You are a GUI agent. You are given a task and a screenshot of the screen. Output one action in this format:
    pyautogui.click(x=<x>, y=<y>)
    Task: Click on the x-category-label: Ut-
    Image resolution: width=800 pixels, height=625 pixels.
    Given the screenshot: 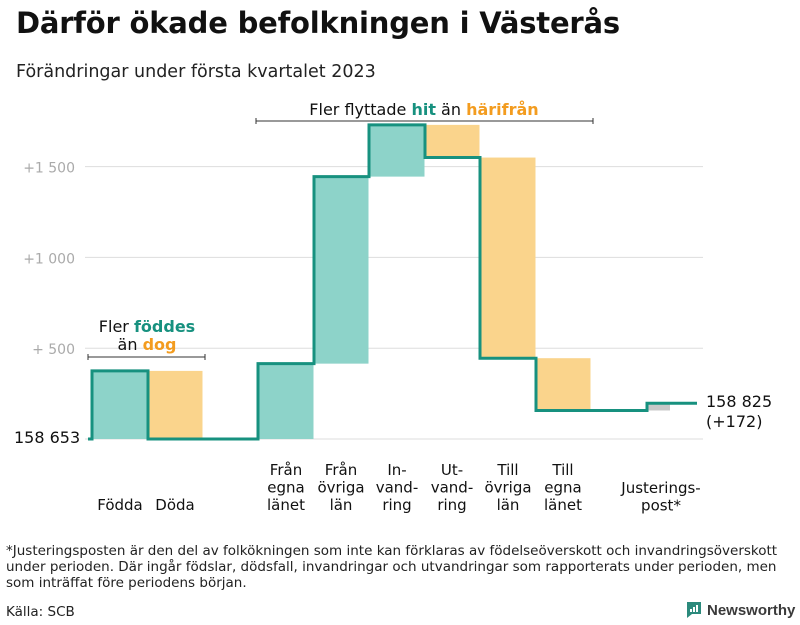 What is the action you would take?
    pyautogui.click(x=452, y=470)
    